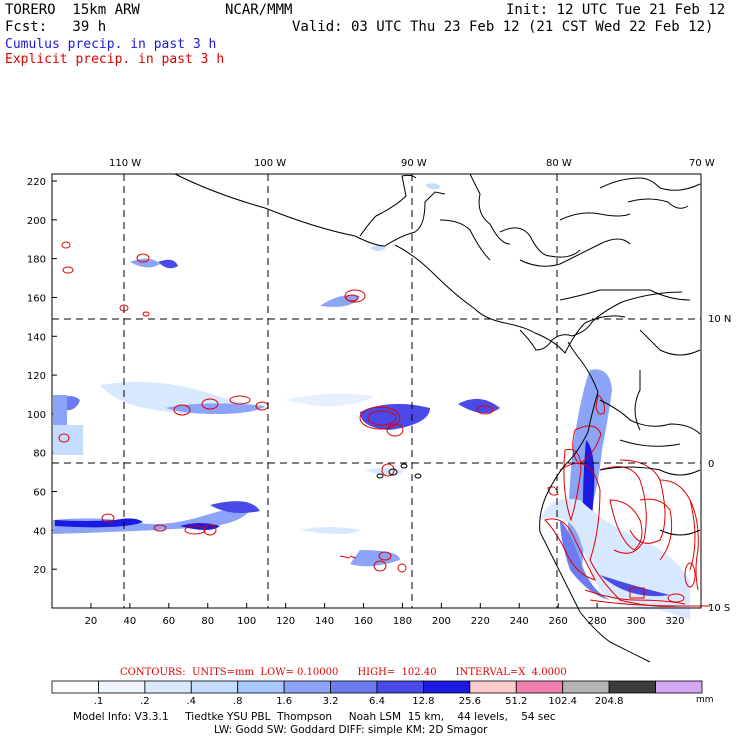 This screenshot has height=740, width=740. What do you see at coordinates (284, 701) in the screenshot?
I see `colorbar-label: 1.6` at bounding box center [284, 701].